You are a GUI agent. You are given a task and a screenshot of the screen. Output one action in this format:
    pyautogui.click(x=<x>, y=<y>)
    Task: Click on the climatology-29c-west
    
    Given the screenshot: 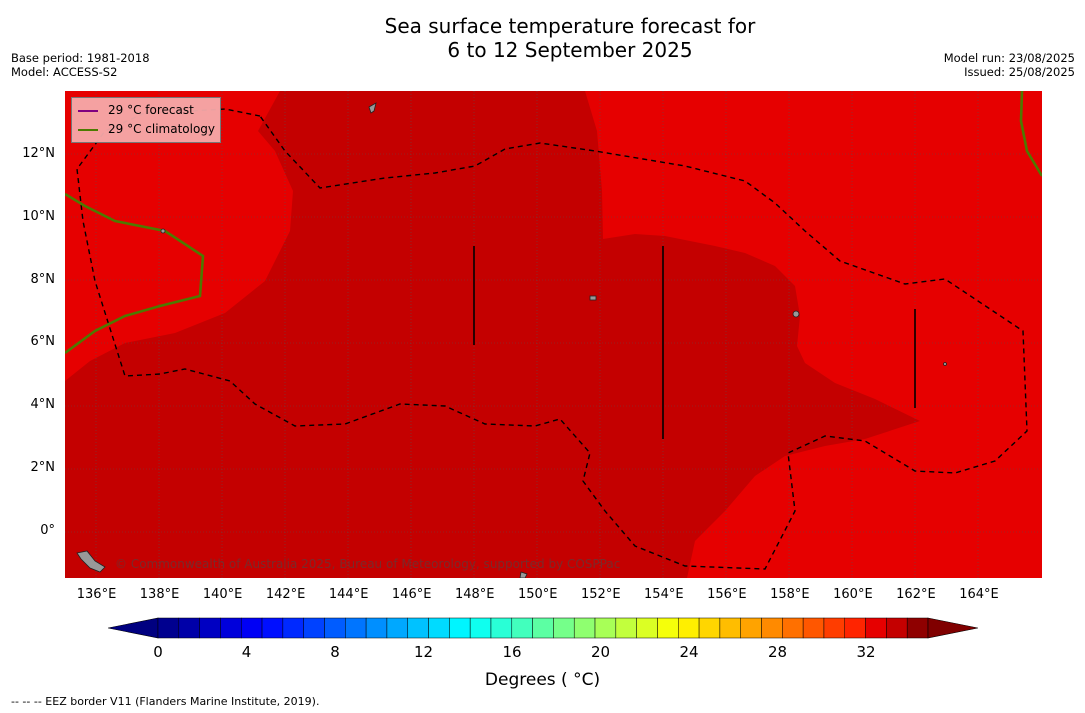 What is the action you would take?
    pyautogui.click(x=135, y=273)
    